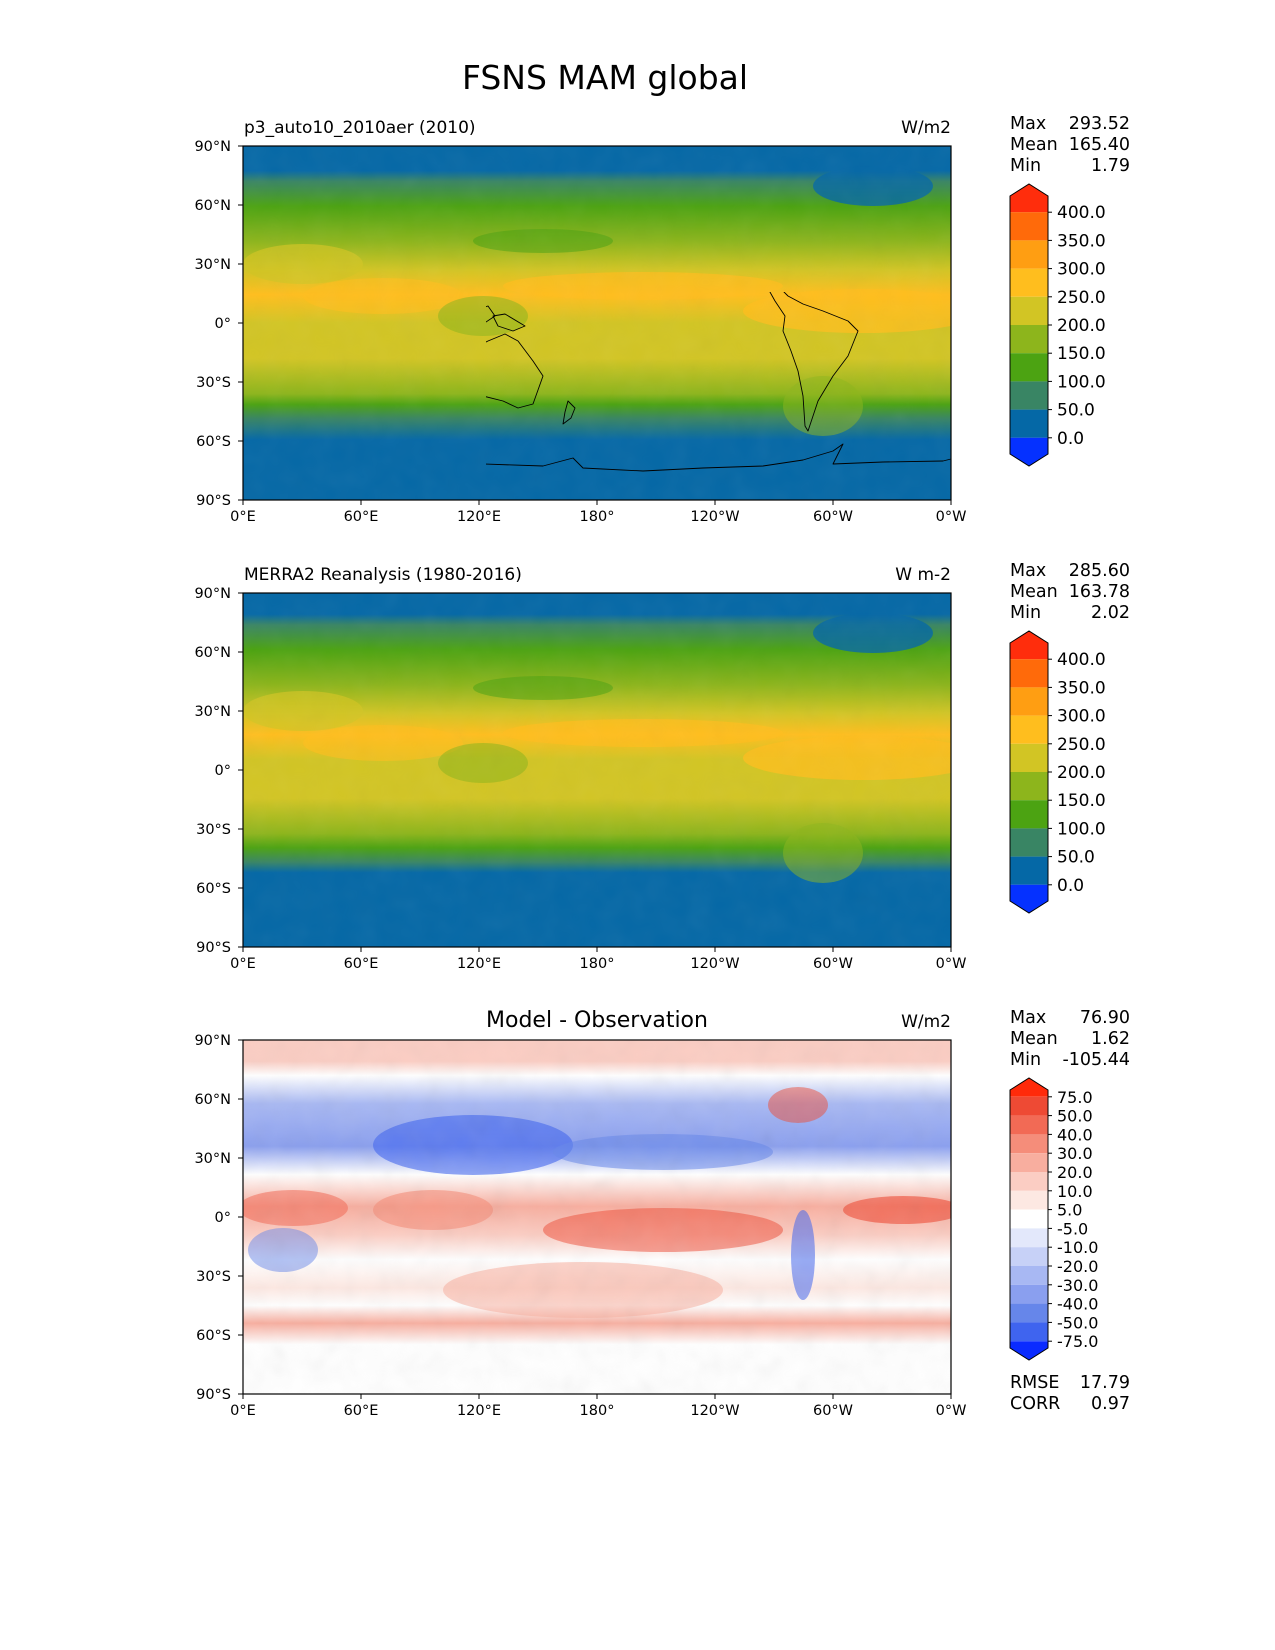 This screenshot has width=1275, height=1650. I want to click on stat-value: 1.79, so click(1110, 166).